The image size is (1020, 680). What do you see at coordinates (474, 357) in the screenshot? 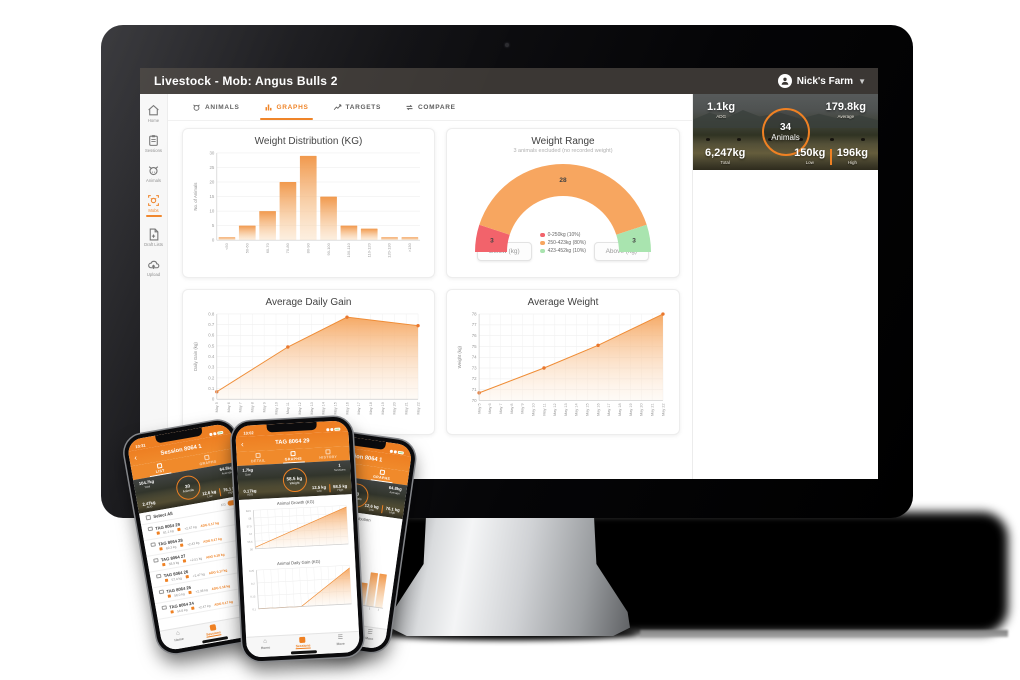
I see `svg-text: 74` at bounding box center [474, 357].